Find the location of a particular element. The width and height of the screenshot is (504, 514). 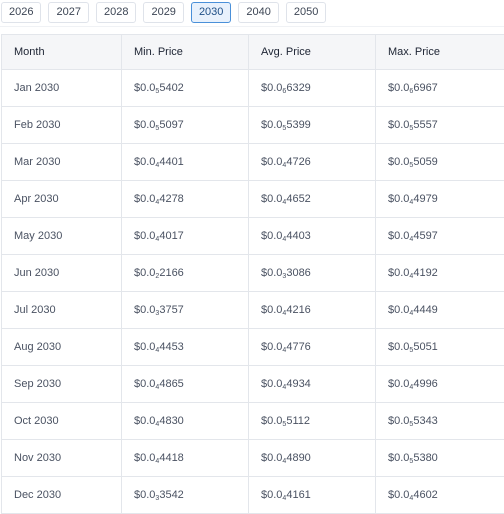

price-digits: 4830 is located at coordinates (171, 421).